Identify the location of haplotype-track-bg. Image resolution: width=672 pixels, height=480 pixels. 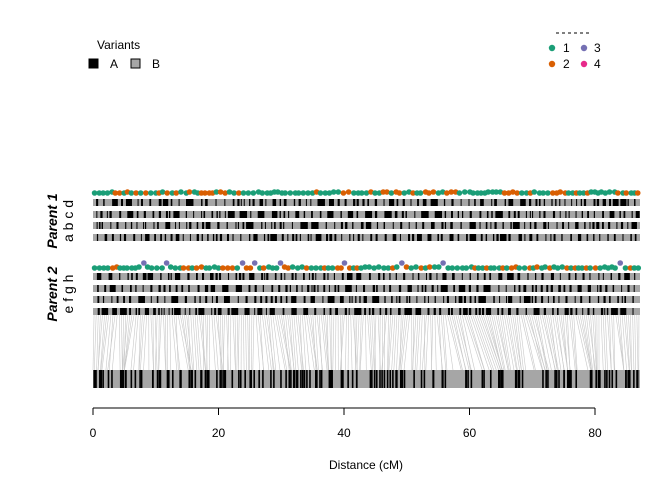
(366, 276).